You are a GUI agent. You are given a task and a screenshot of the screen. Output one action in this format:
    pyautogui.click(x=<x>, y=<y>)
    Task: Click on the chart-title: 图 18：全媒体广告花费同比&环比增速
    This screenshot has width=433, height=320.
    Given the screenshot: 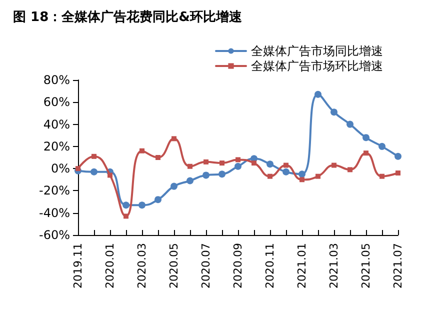 What is the action you would take?
    pyautogui.click(x=128, y=17)
    